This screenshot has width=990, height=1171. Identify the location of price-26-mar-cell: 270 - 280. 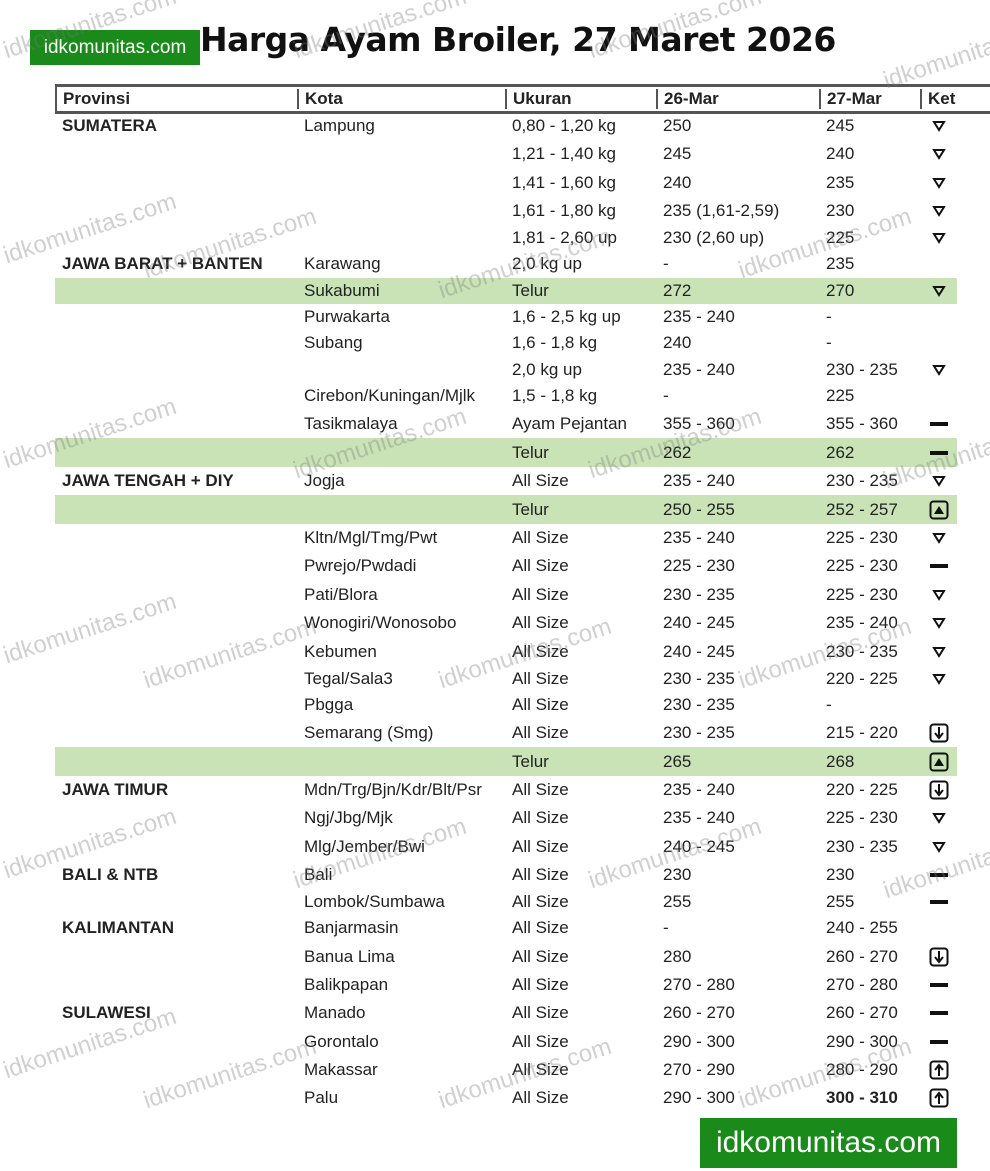
(699, 984).